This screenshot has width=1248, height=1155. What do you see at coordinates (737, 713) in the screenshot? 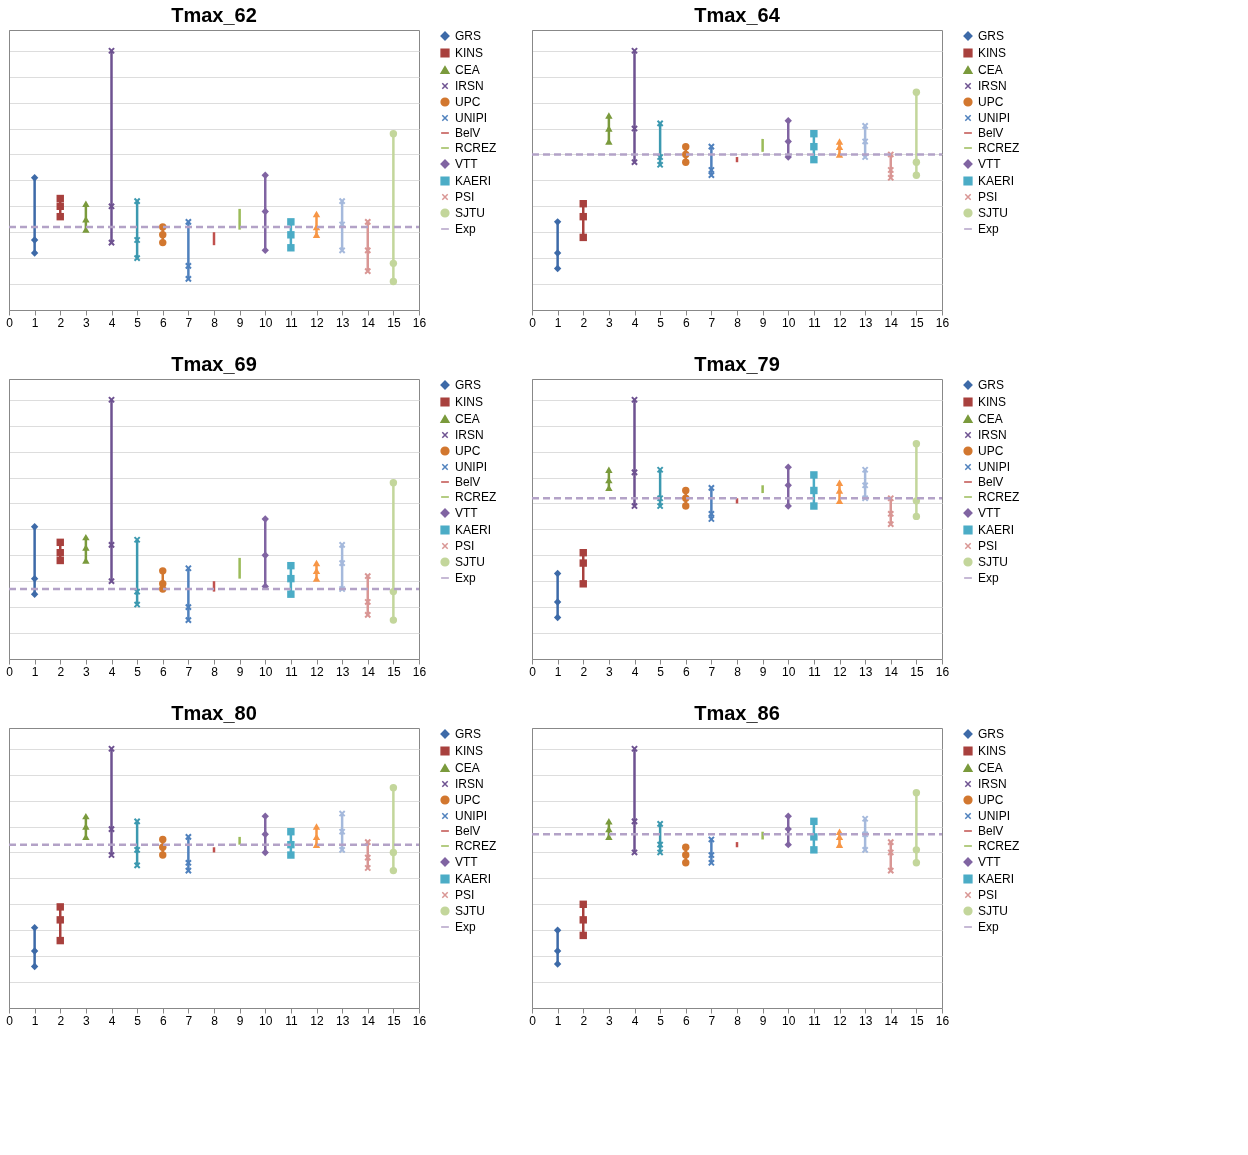
I see `chart-title: Tmax_86` at bounding box center [737, 713].